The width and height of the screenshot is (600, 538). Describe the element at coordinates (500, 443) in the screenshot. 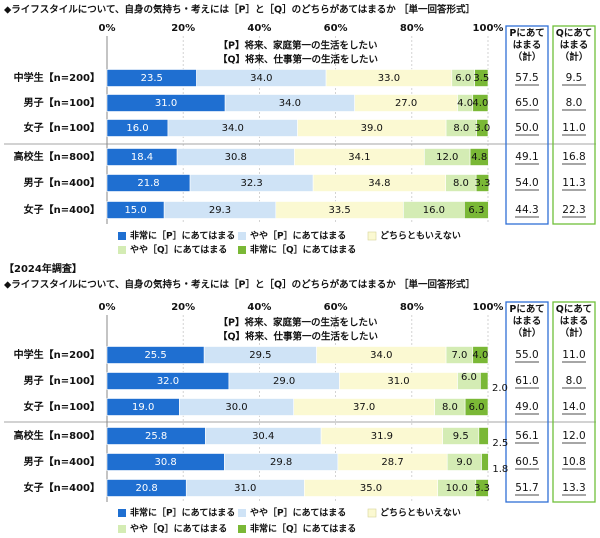

I see `bar-value-label: 2.5` at that location.